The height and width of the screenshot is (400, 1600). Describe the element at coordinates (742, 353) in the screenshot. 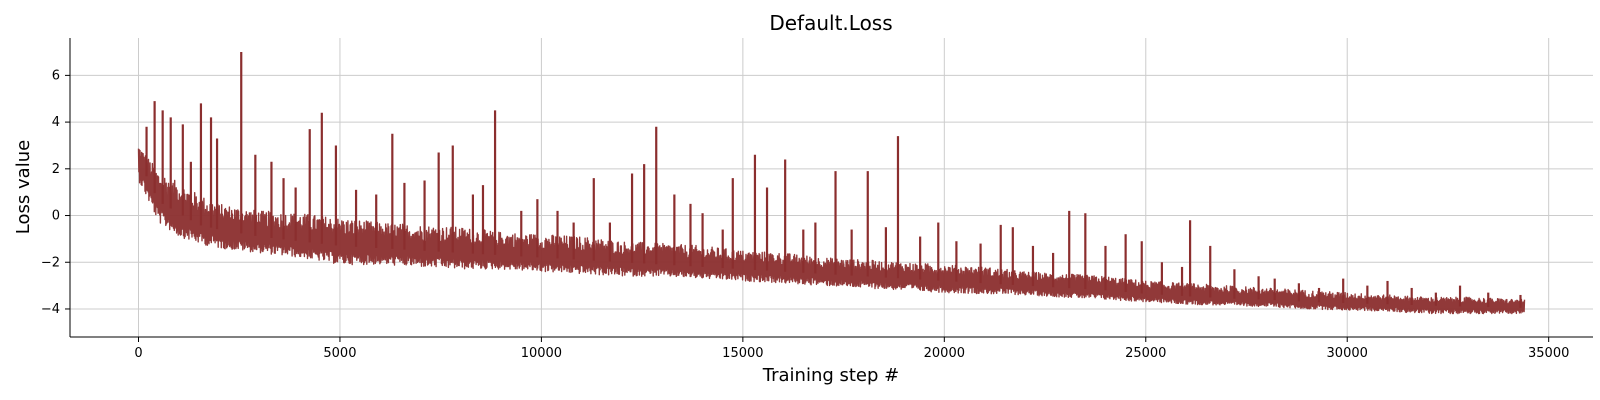

I see `x-tick-label: 15000` at that location.